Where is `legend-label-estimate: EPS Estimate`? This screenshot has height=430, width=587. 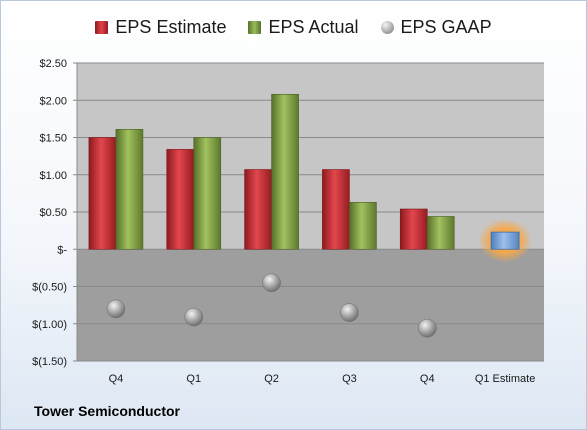 legend-label-estimate: EPS Estimate is located at coordinates (171, 27).